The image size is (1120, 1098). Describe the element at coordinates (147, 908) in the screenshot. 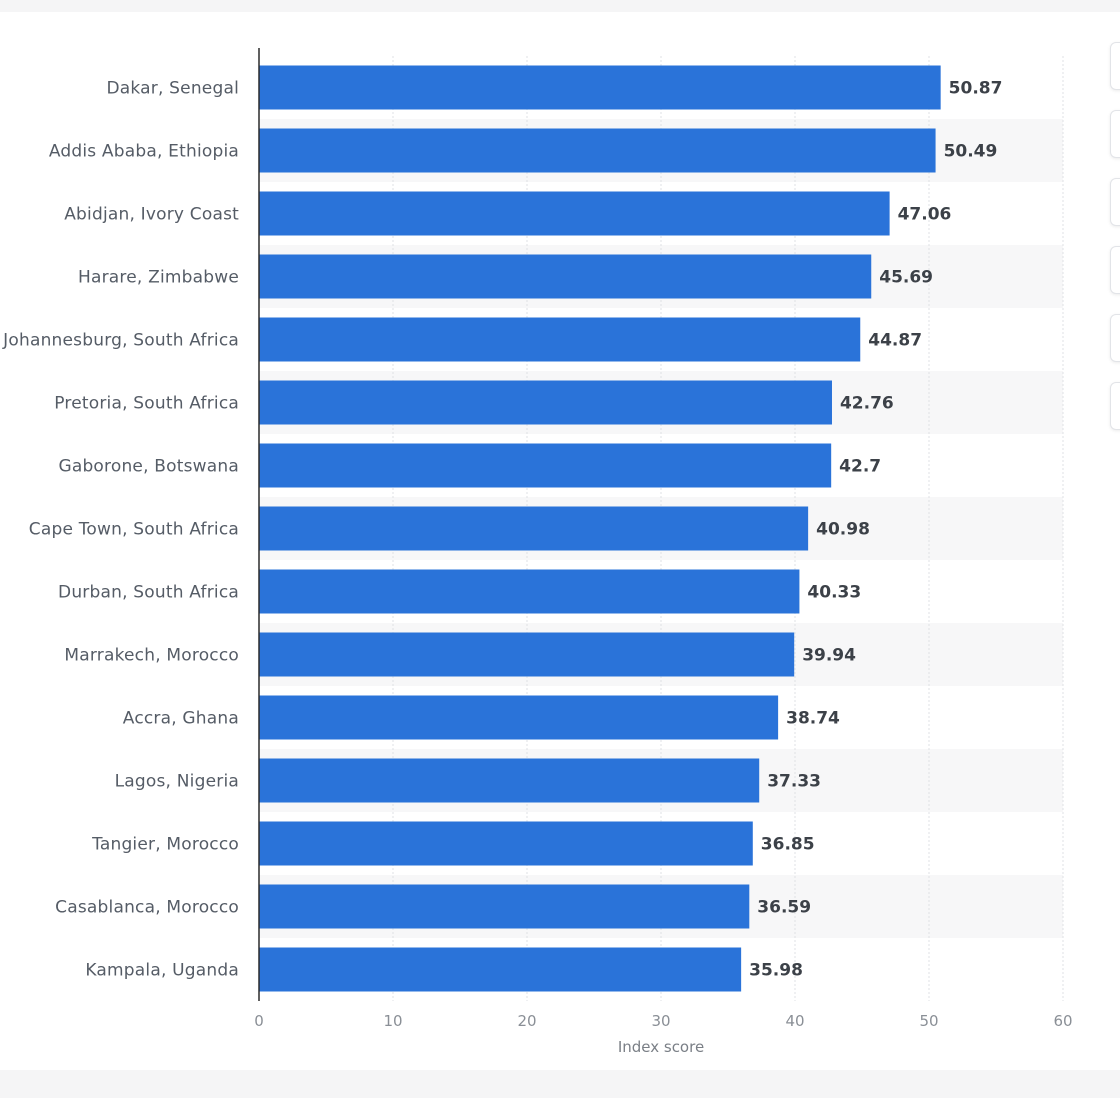

I see `category-label: Casablanca, Morocco` at that location.